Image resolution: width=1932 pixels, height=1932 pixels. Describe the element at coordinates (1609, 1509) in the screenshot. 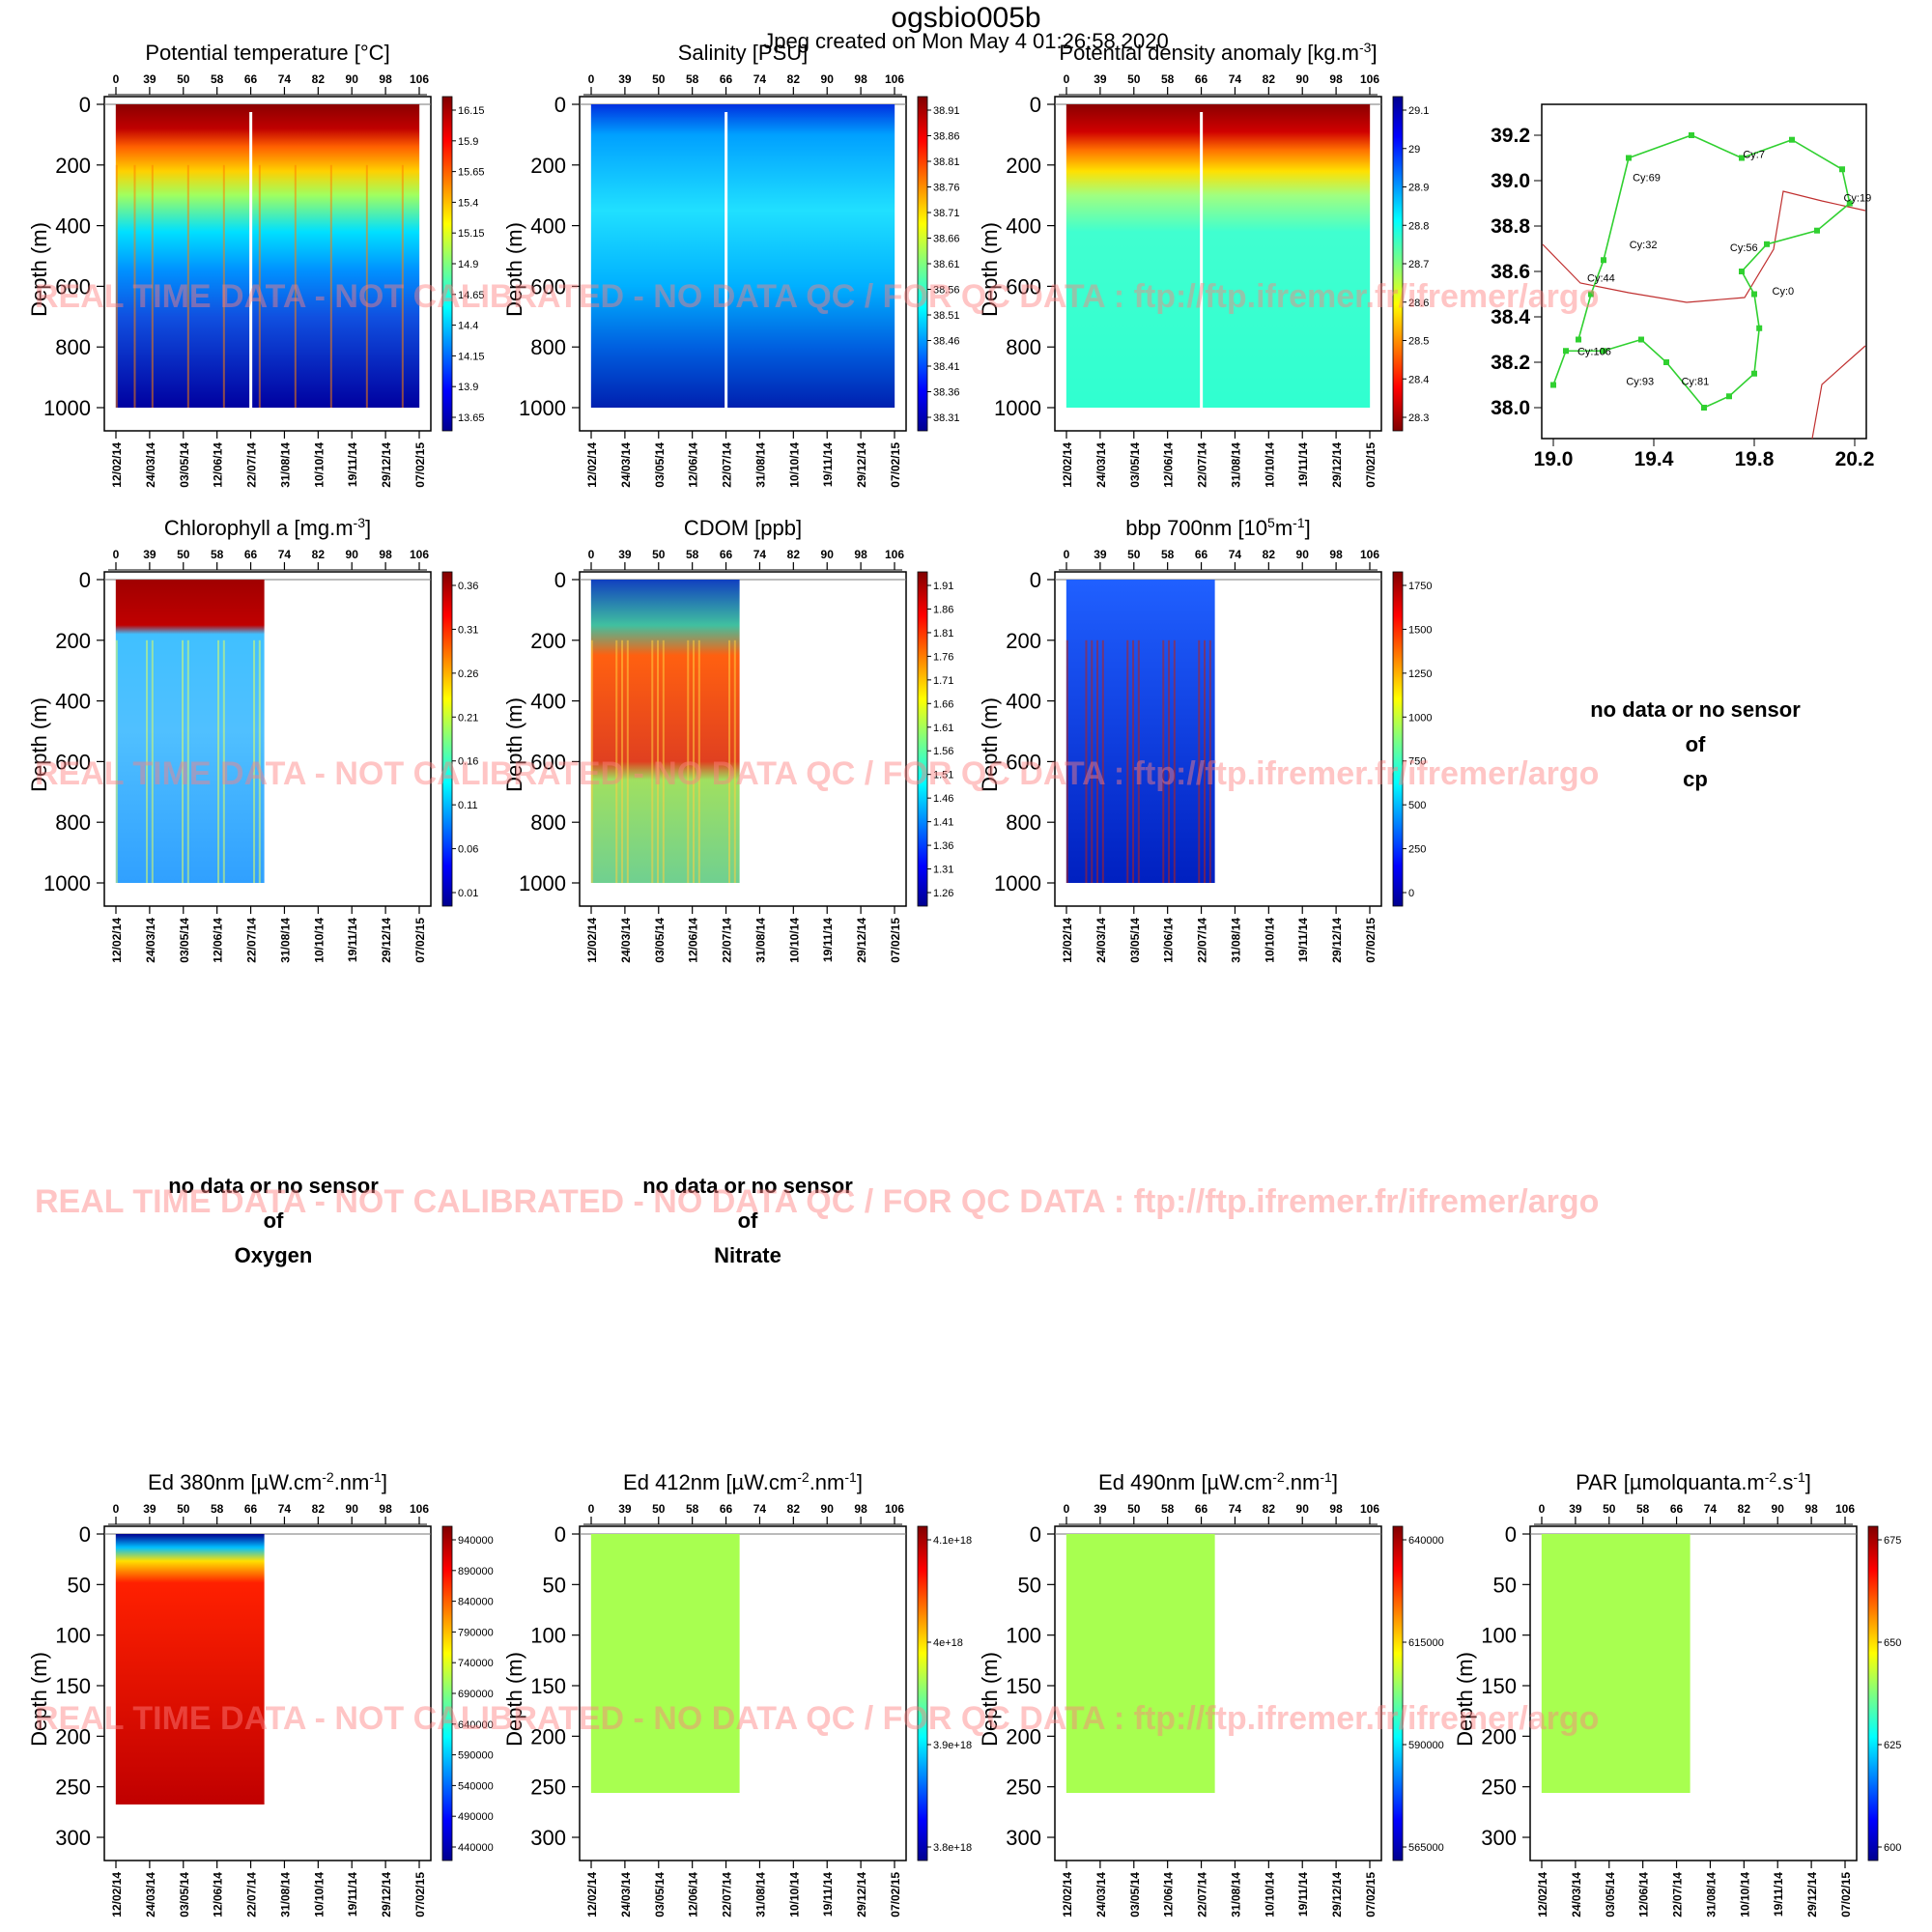

I see `cycle-tick-label: 50` at that location.